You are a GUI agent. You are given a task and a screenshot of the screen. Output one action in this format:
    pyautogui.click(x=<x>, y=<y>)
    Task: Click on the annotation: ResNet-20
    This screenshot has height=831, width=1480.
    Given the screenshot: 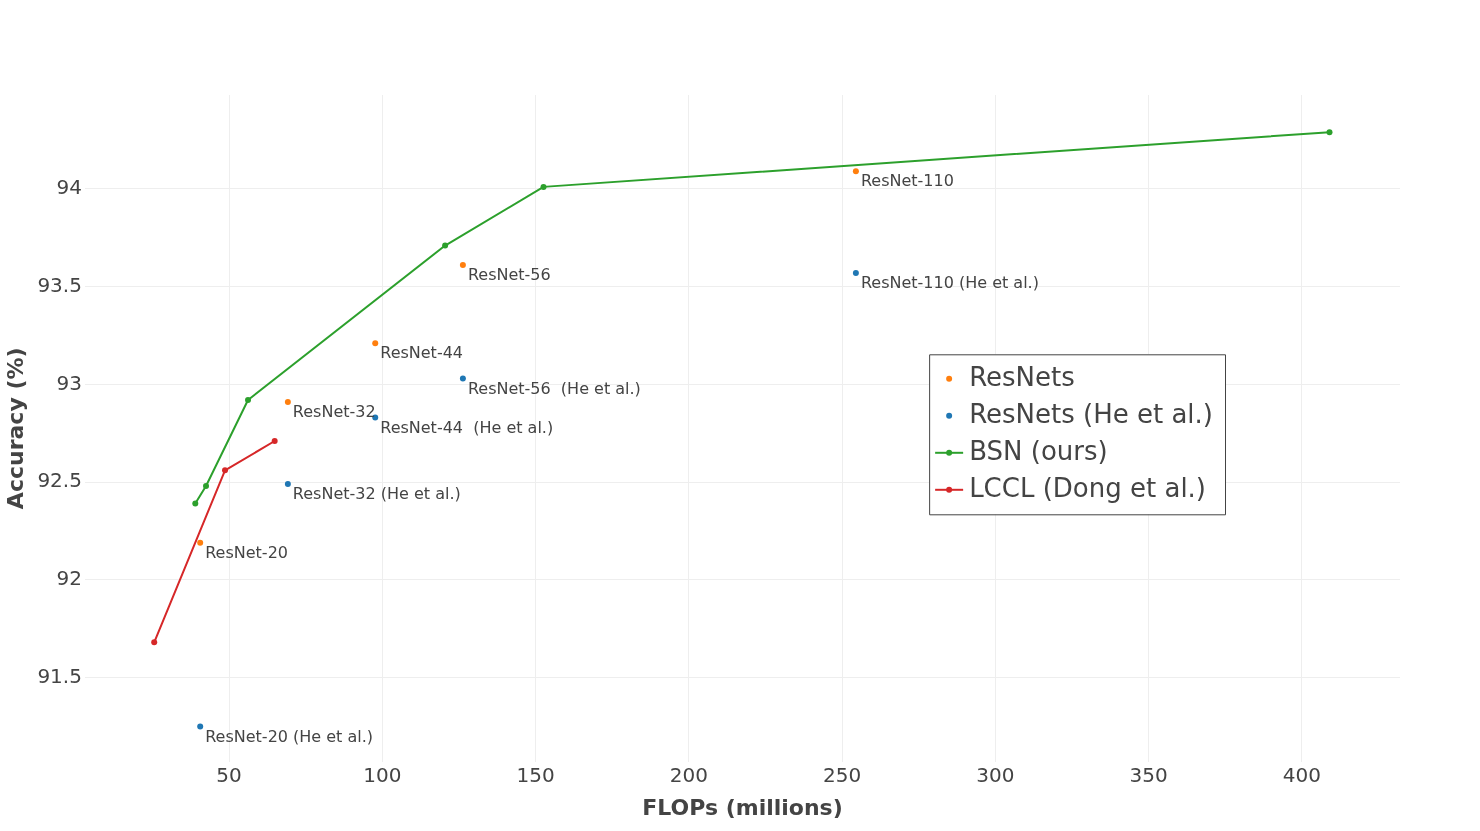 What is the action you would take?
    pyautogui.click(x=246, y=552)
    